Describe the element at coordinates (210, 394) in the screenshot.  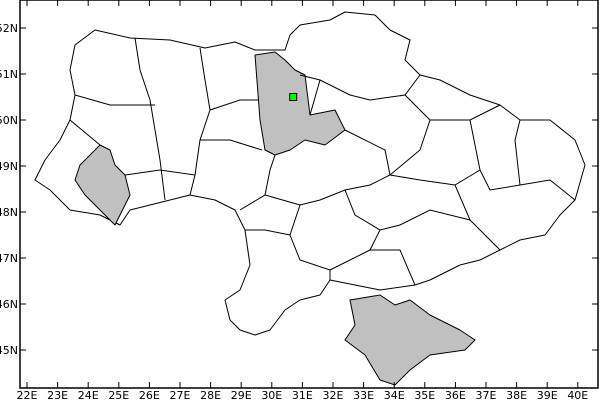
I see `x-tick-label: 28E` at that location.